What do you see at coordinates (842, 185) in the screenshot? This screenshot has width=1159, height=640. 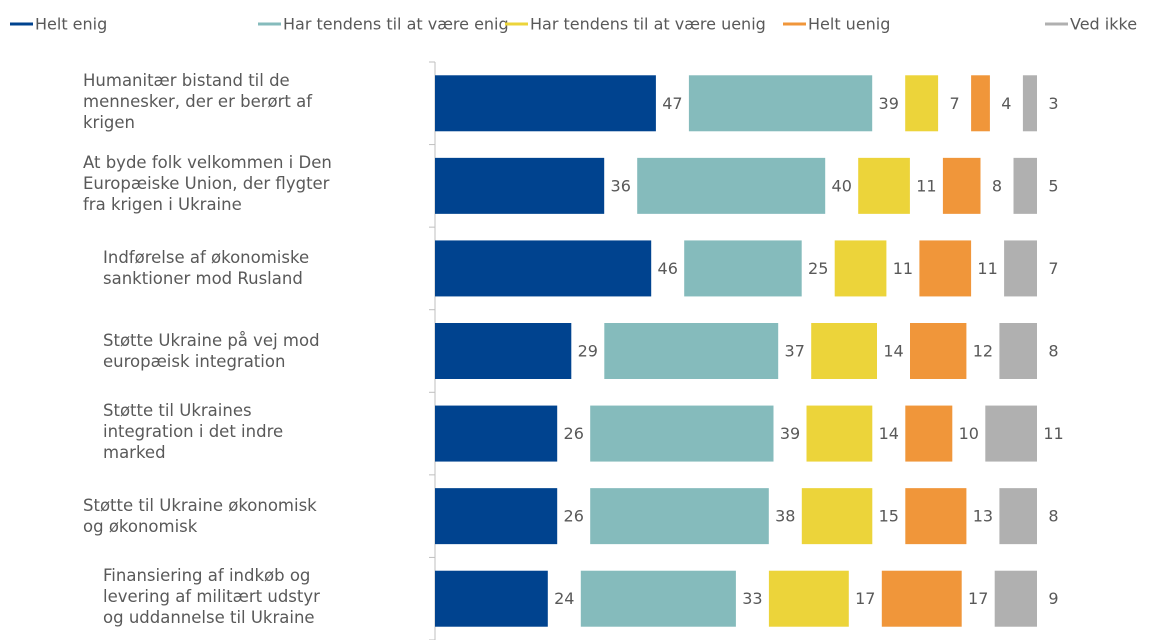 I see `value-label: 40` at bounding box center [842, 185].